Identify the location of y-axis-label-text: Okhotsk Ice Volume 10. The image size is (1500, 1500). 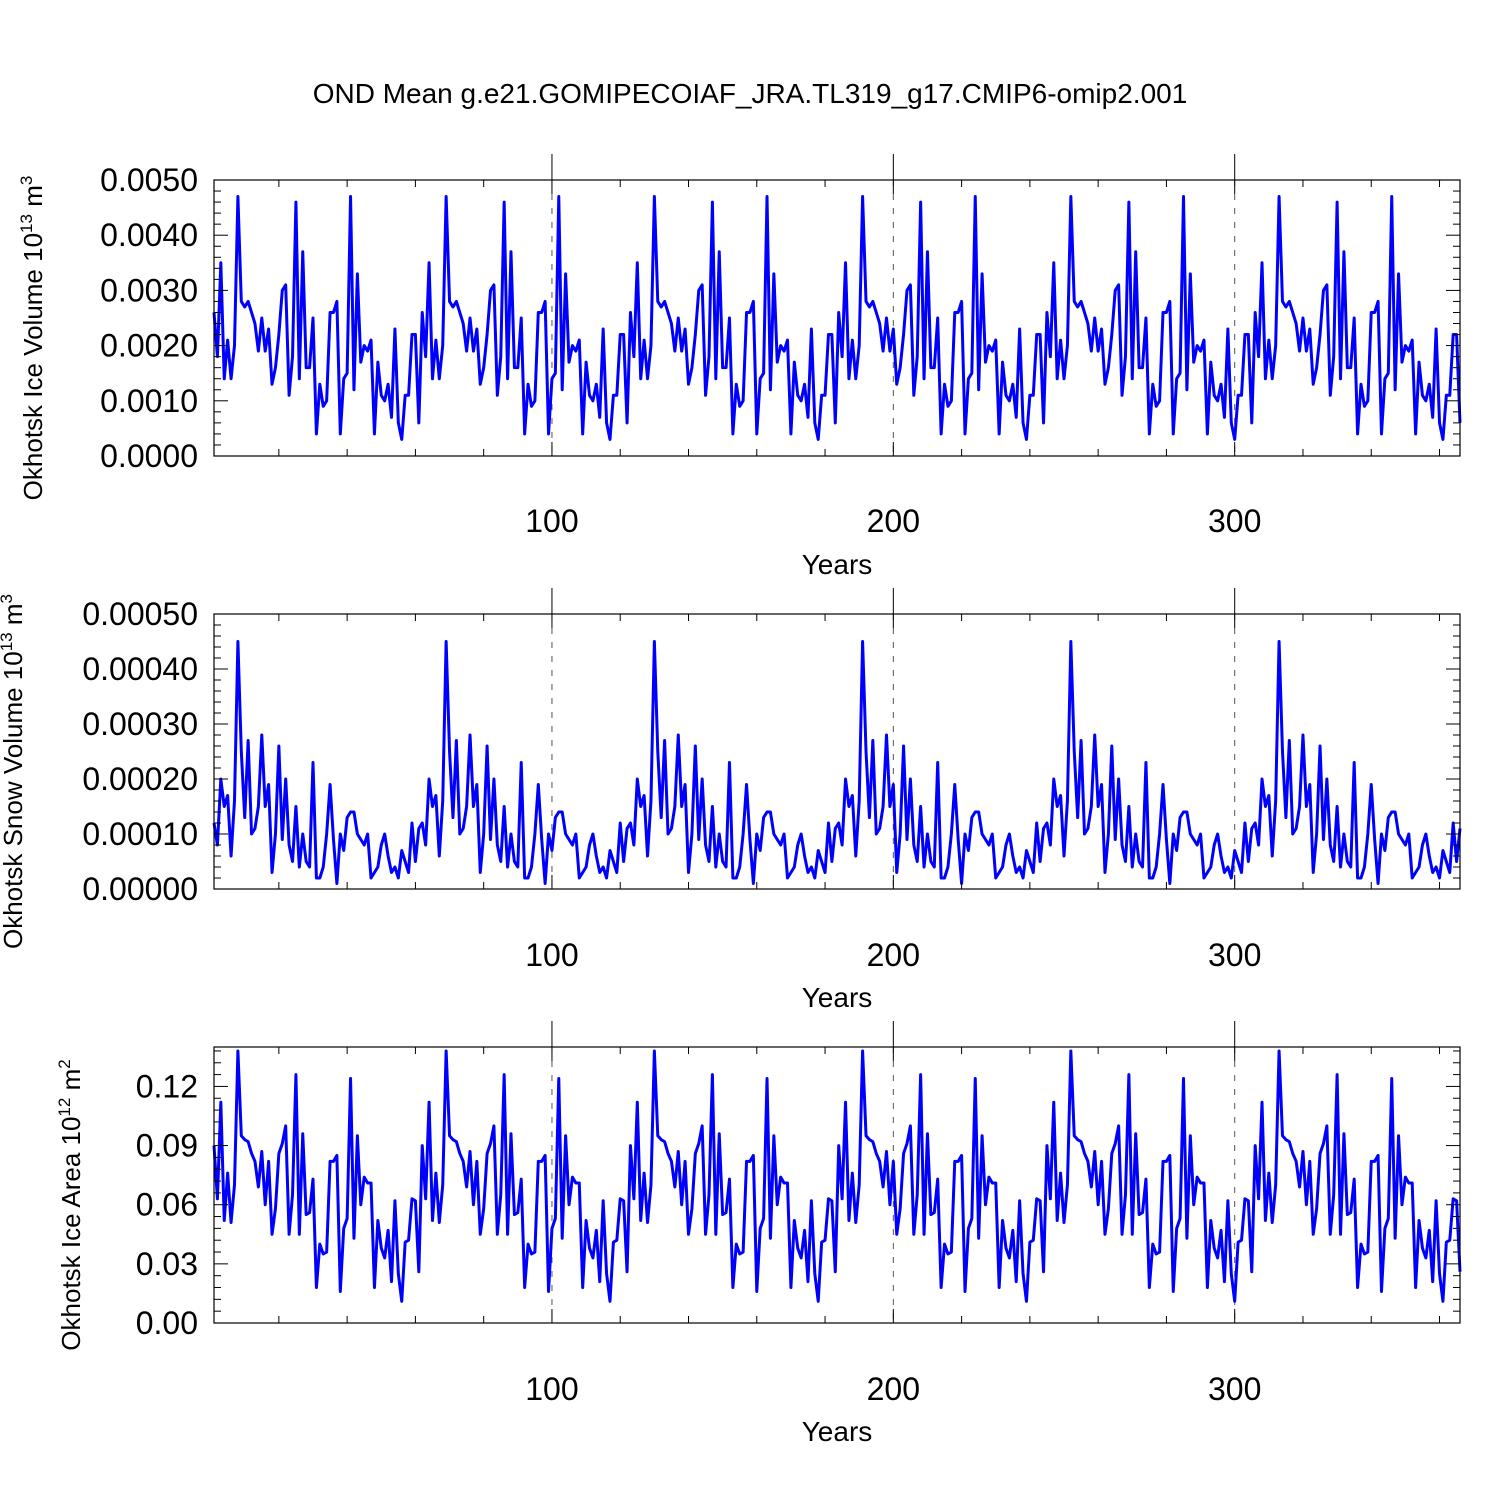
(33, 366).